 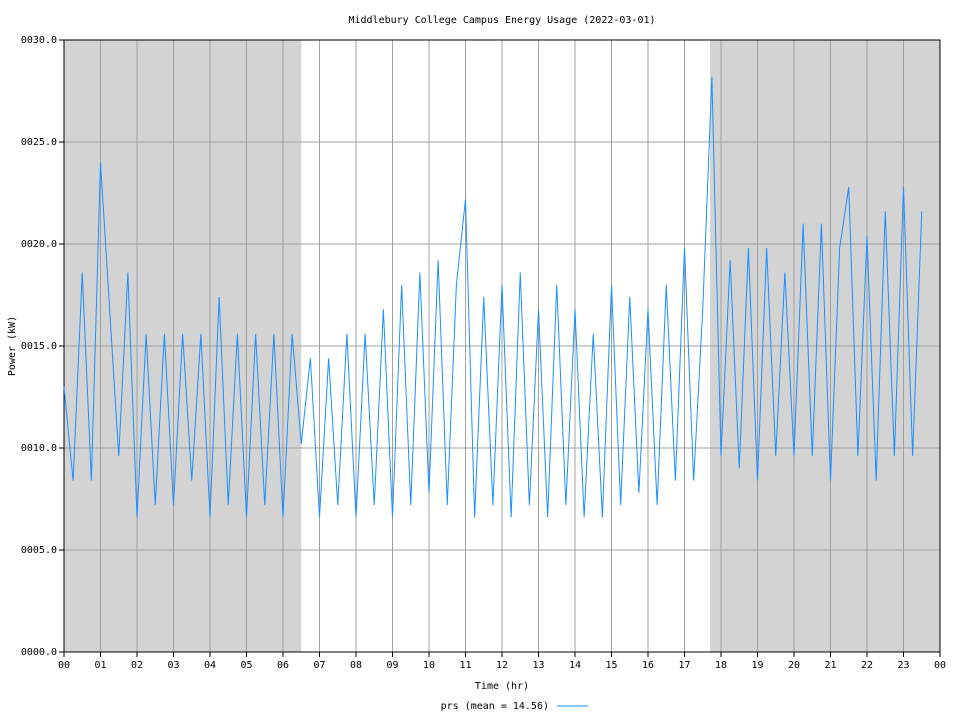 I want to click on x-tick-label: 04, so click(x=210, y=665).